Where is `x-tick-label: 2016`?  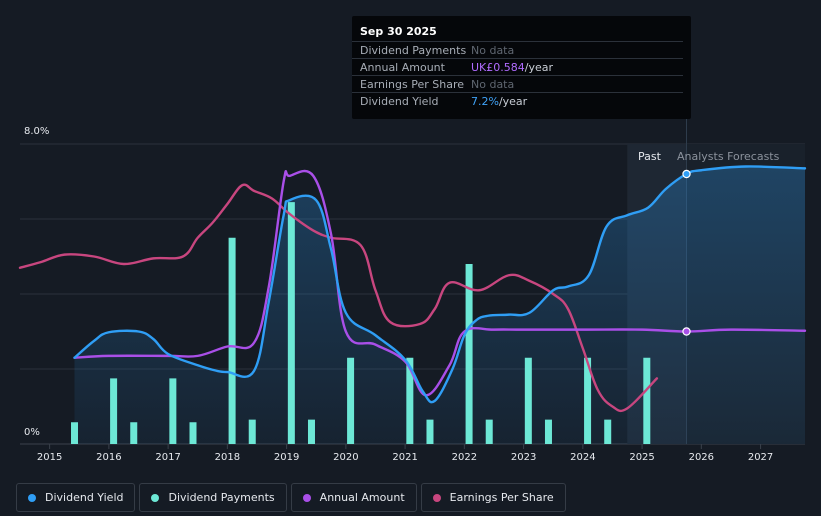 x-tick-label: 2016 is located at coordinates (109, 457).